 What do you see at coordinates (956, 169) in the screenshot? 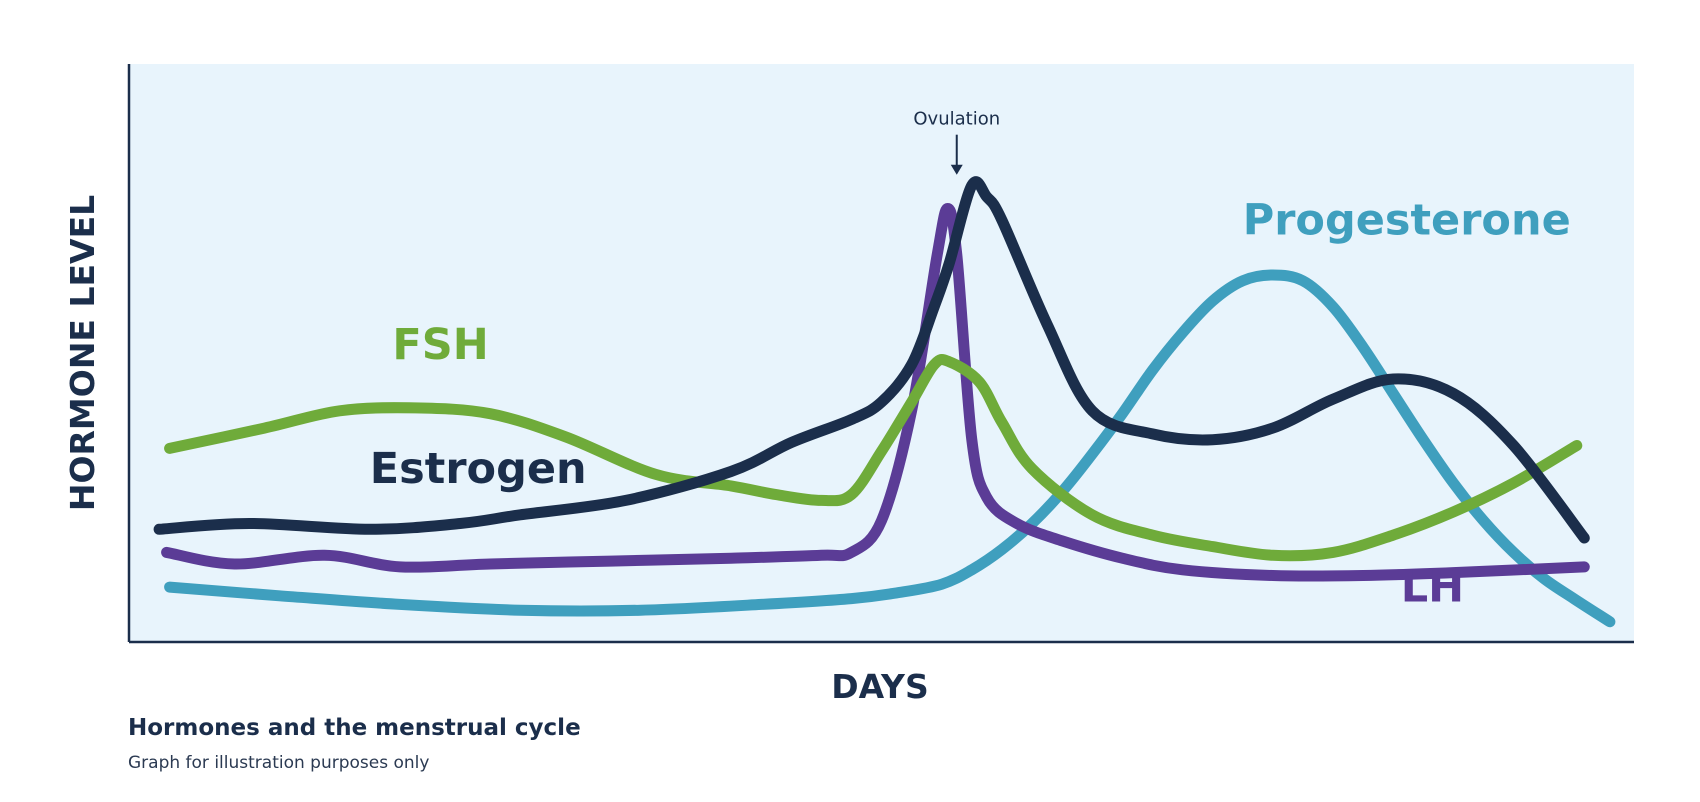
I see `ovulation-arrow-icon` at bounding box center [956, 169].